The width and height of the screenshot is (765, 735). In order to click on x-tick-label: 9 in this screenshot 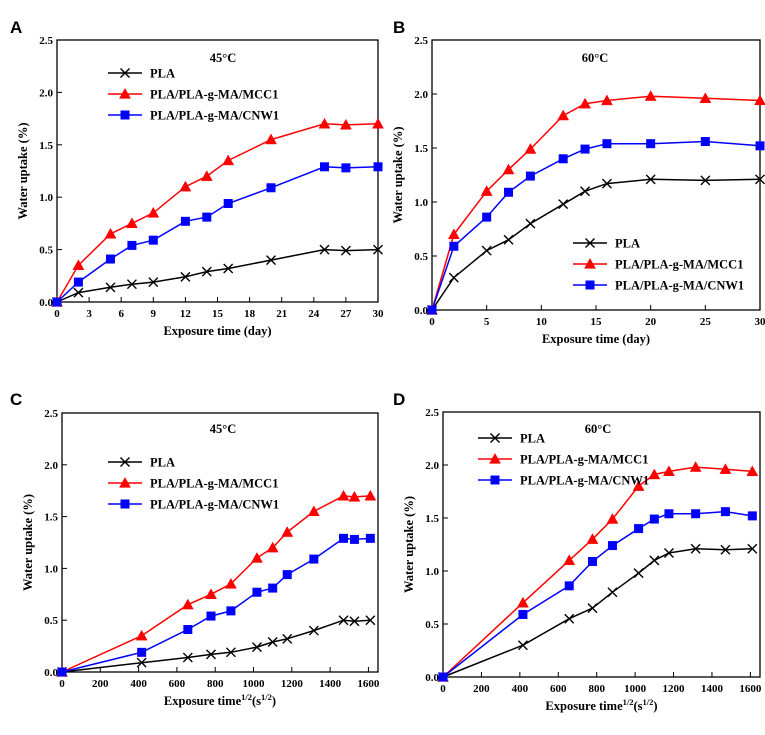, I will do `click(154, 314)`.